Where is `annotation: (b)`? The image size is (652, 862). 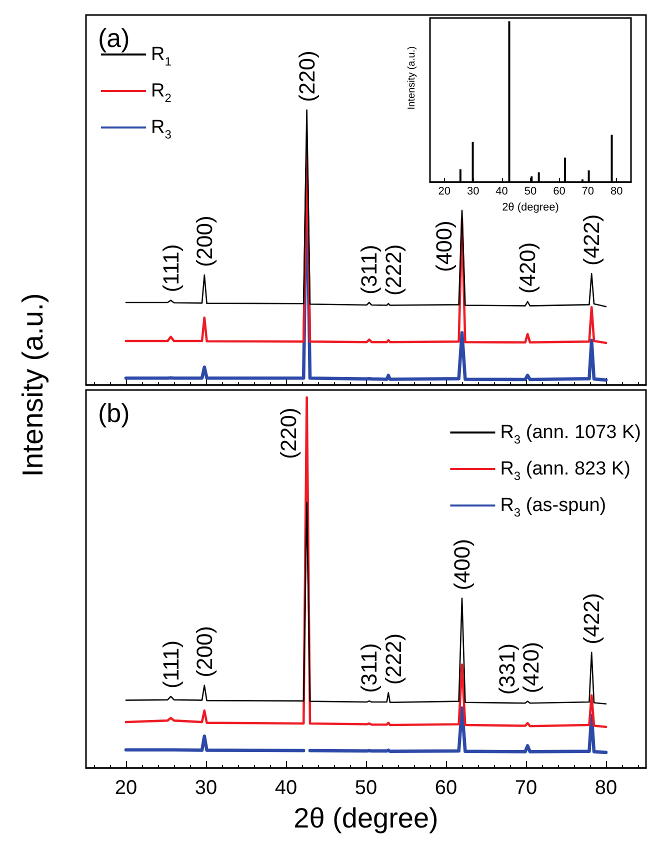
annotation: (b) is located at coordinates (114, 413).